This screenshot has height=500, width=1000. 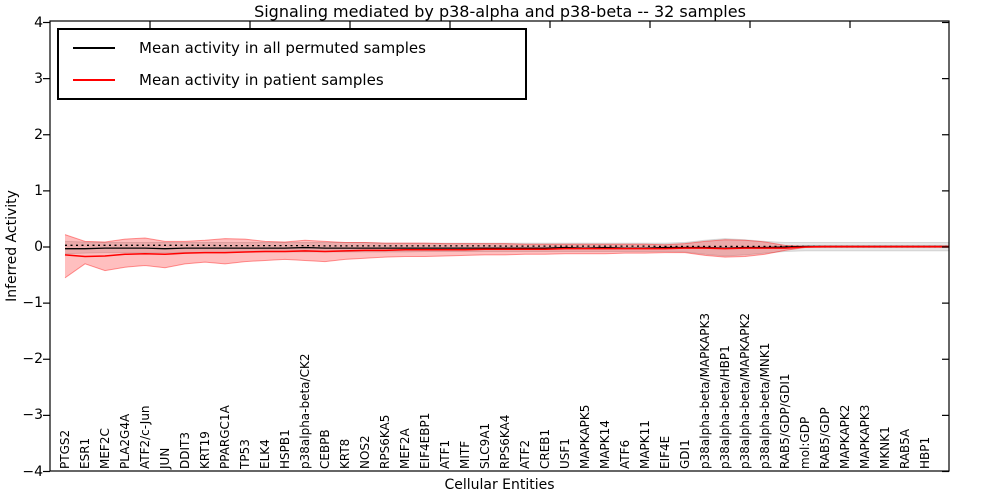 What do you see at coordinates (261, 80) in the screenshot?
I see `legend-label-patient: Mean activity in patient samples` at bounding box center [261, 80].